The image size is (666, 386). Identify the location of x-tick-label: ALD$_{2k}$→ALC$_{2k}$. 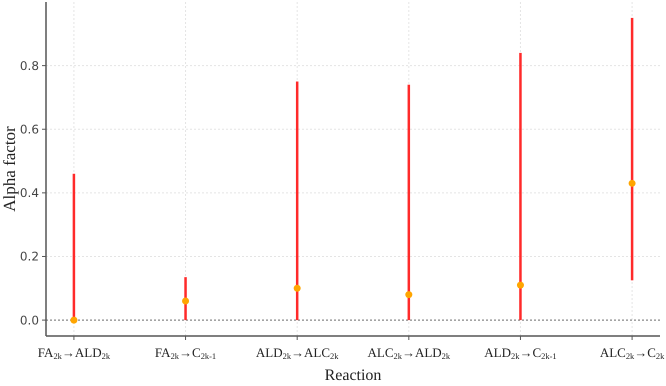
(298, 353).